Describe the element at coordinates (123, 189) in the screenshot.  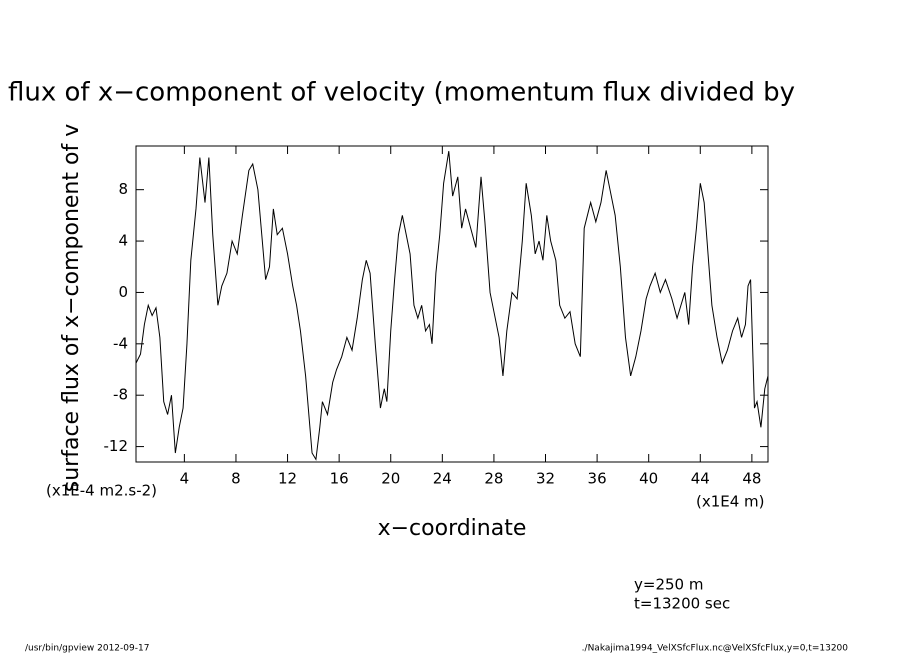
I see `y-tick-label: 8` at that location.